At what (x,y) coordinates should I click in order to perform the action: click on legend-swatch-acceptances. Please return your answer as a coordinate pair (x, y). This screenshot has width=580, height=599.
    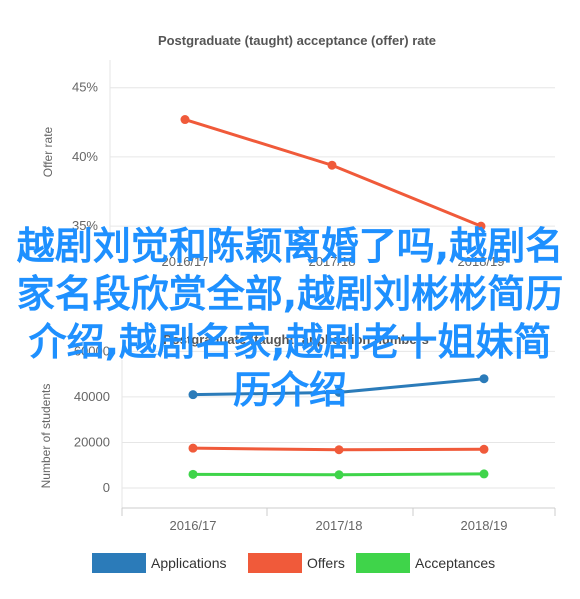
    Looking at the image, I should click on (383, 563).